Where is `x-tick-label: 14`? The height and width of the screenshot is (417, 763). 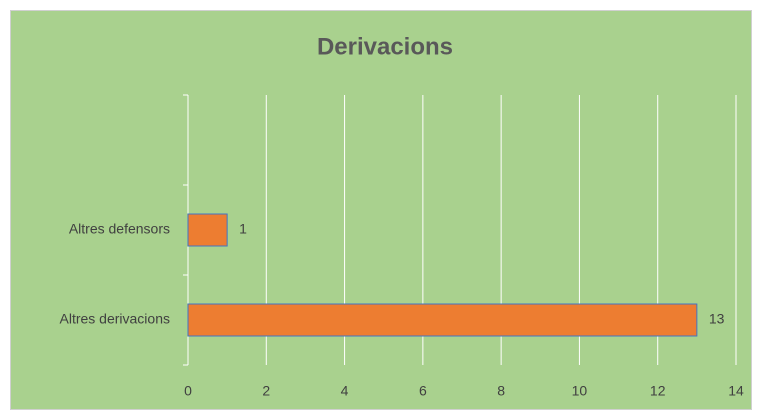 x-tick-label: 14 is located at coordinates (736, 391).